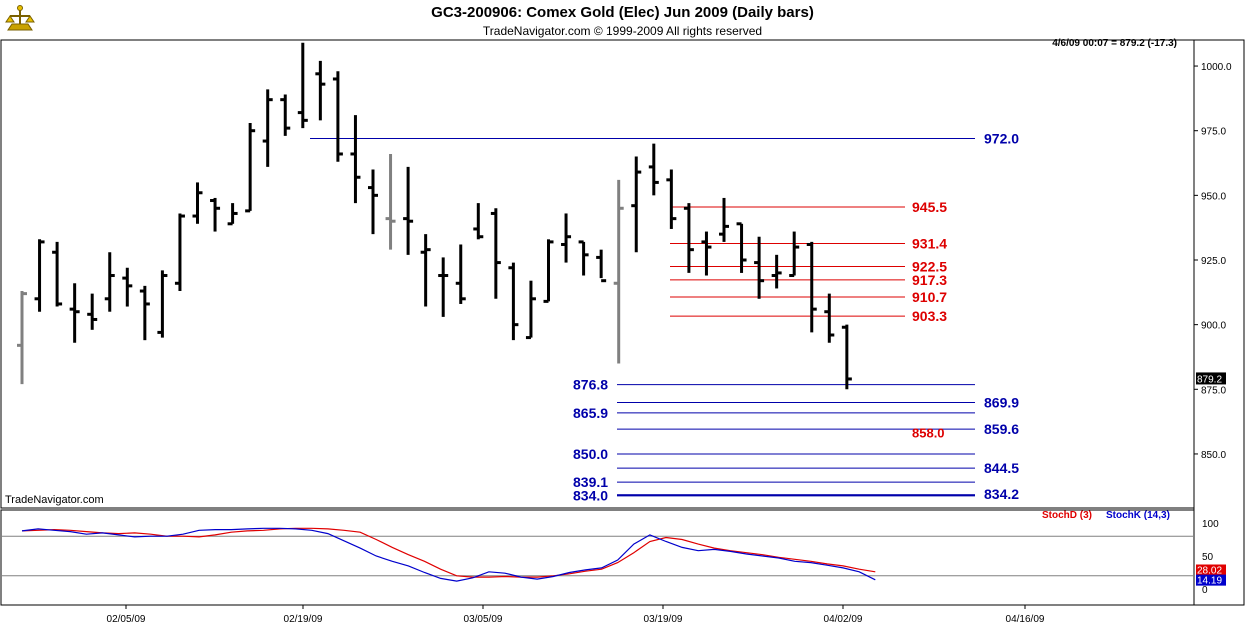 The image size is (1245, 631). What do you see at coordinates (929, 297) in the screenshot?
I see `level-label: 910.7` at bounding box center [929, 297].